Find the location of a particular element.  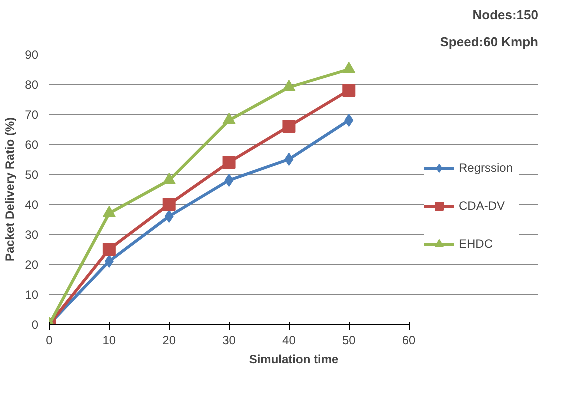

y-tick-label: 60 is located at coordinates (32, 145).